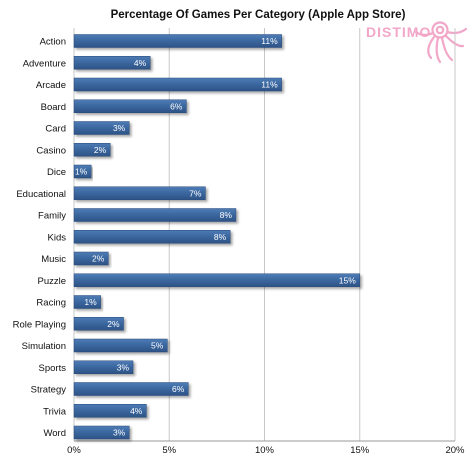 The height and width of the screenshot is (471, 475). Describe the element at coordinates (53, 42) in the screenshot. I see `category-label: Action` at that location.